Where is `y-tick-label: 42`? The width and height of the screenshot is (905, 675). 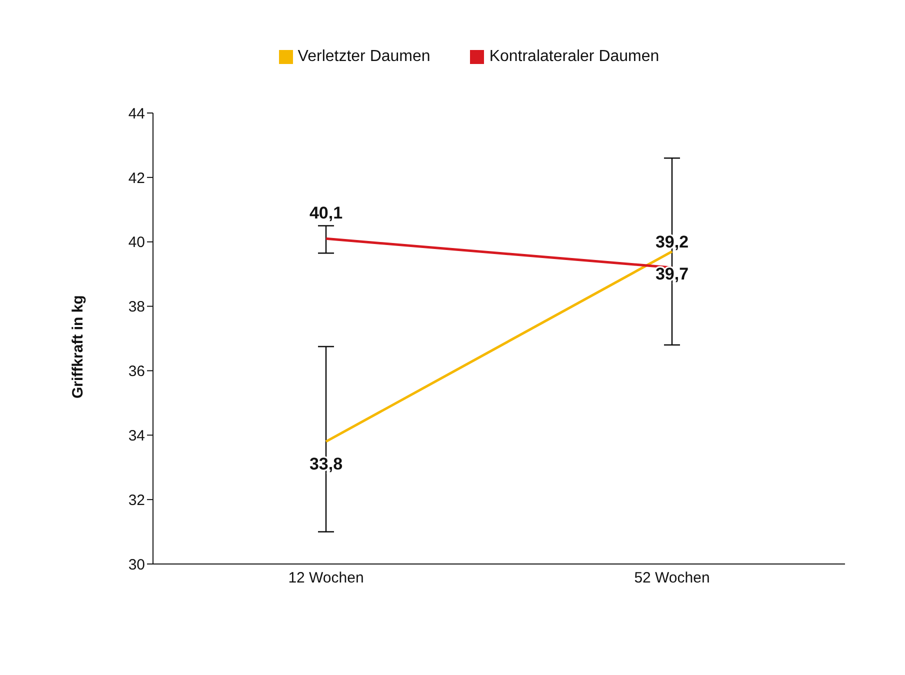 y-tick-label: 42 is located at coordinates (136, 178).